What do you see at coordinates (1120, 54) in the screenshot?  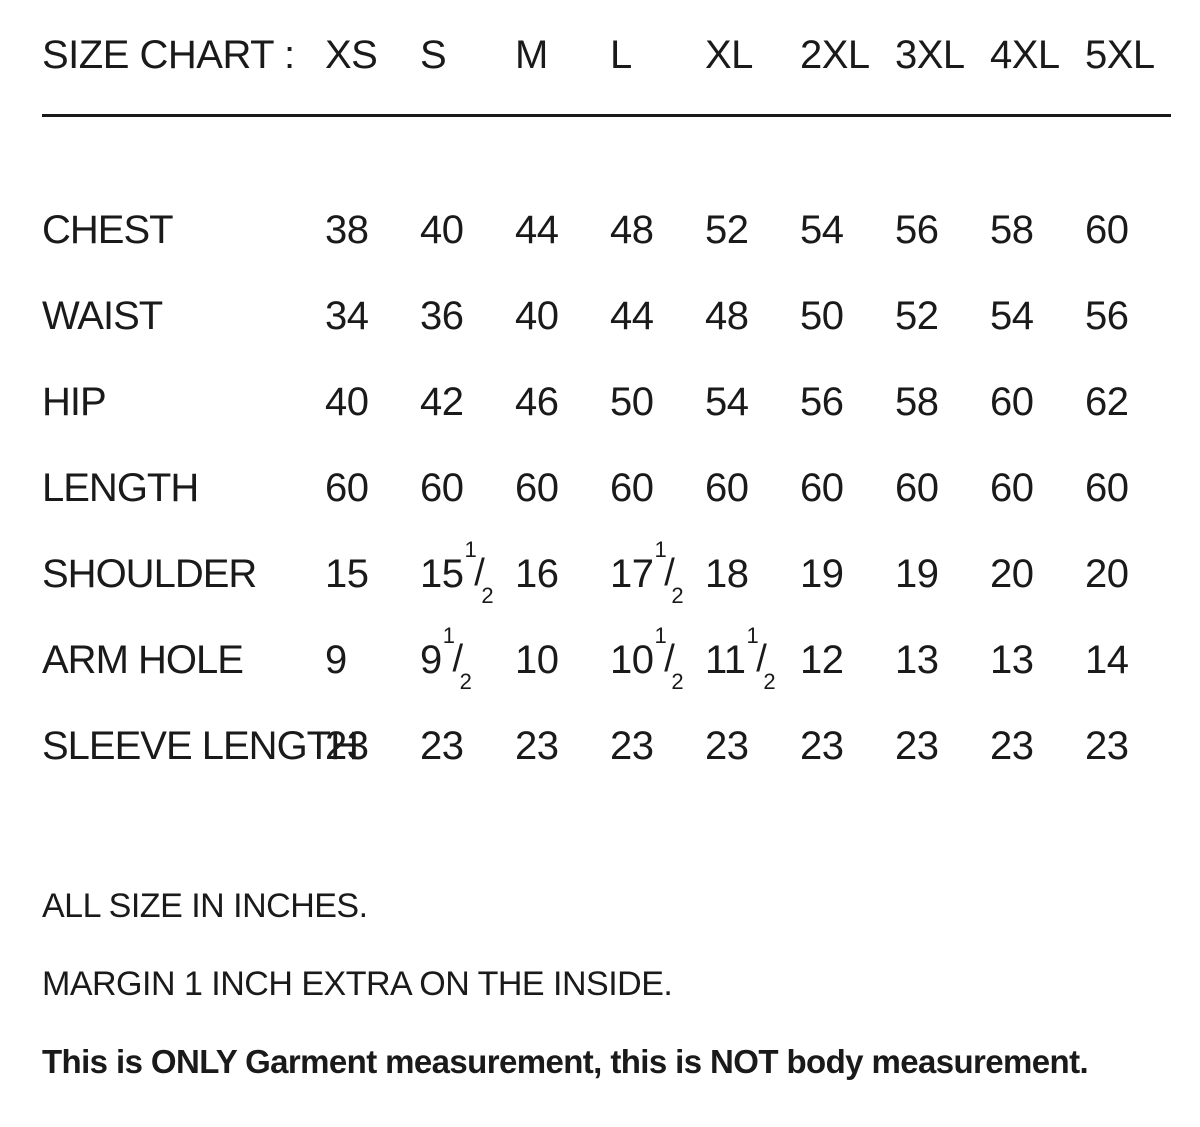 I see `size-column-header: 5XL` at bounding box center [1120, 54].